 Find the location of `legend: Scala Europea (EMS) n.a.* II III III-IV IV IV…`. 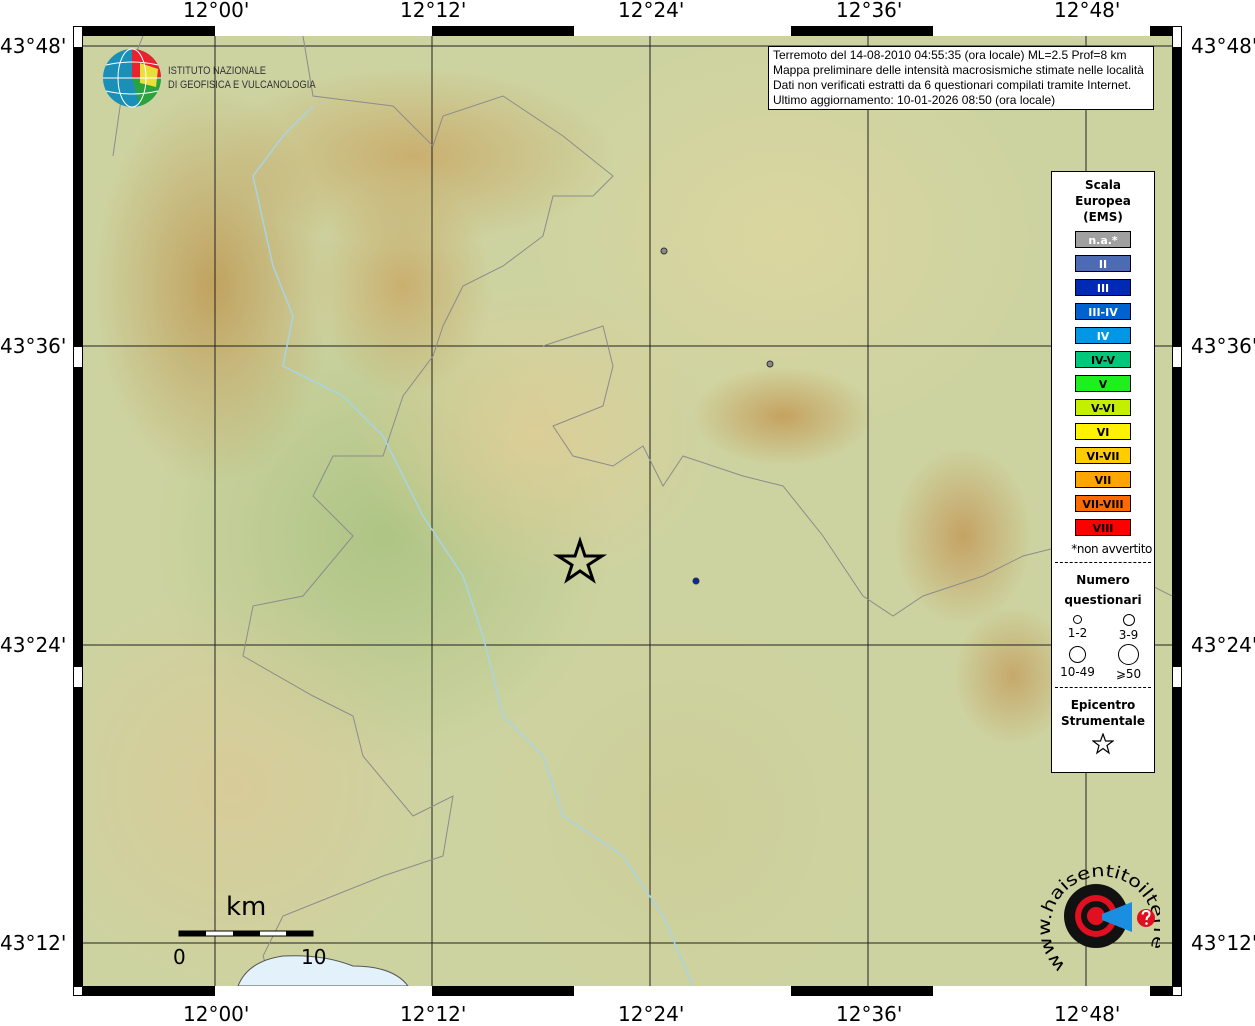

legend: Scala Europea (EMS) n.a.* II III III-IV IV IV… is located at coordinates (1103, 472).